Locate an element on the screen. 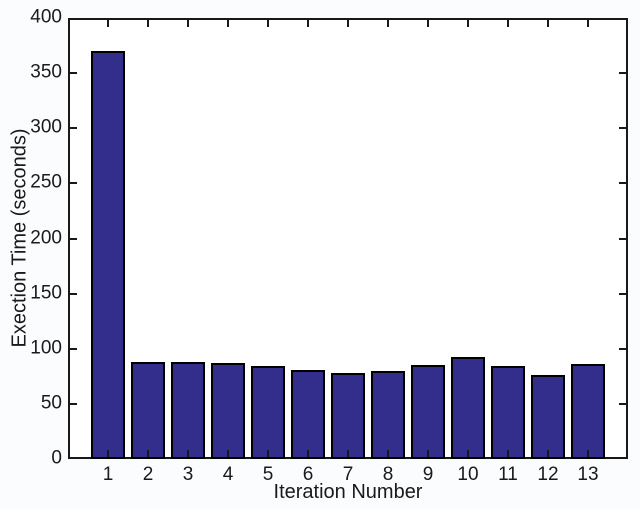 The image size is (640, 510). y-tick-label-250: 250 is located at coordinates (46, 182).